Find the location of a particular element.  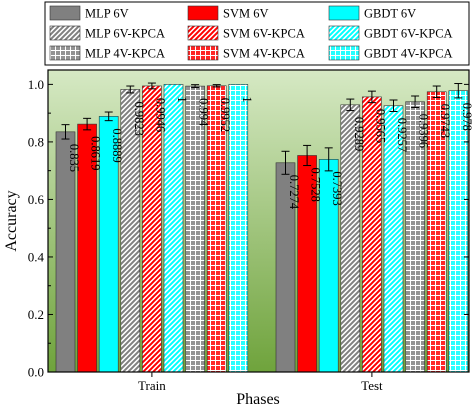

legend-box is located at coordinates (257, 33).